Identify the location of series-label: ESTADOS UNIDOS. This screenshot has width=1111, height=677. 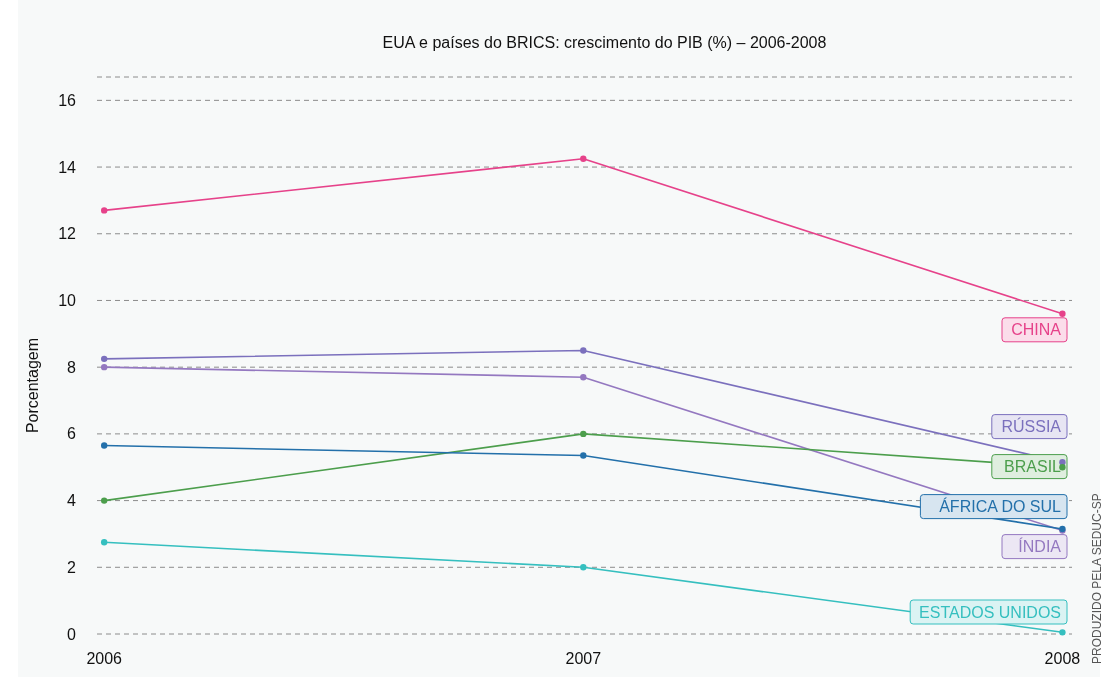
(990, 612).